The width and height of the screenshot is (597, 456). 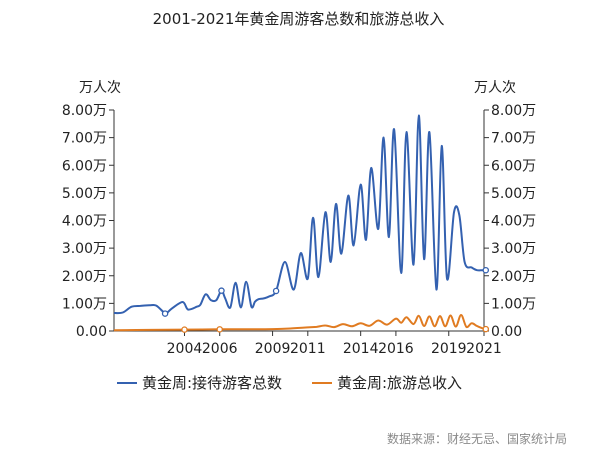 What do you see at coordinates (299, 139) in the screenshot?
I see `y-tick: 7.00万 7.00万` at bounding box center [299, 139].